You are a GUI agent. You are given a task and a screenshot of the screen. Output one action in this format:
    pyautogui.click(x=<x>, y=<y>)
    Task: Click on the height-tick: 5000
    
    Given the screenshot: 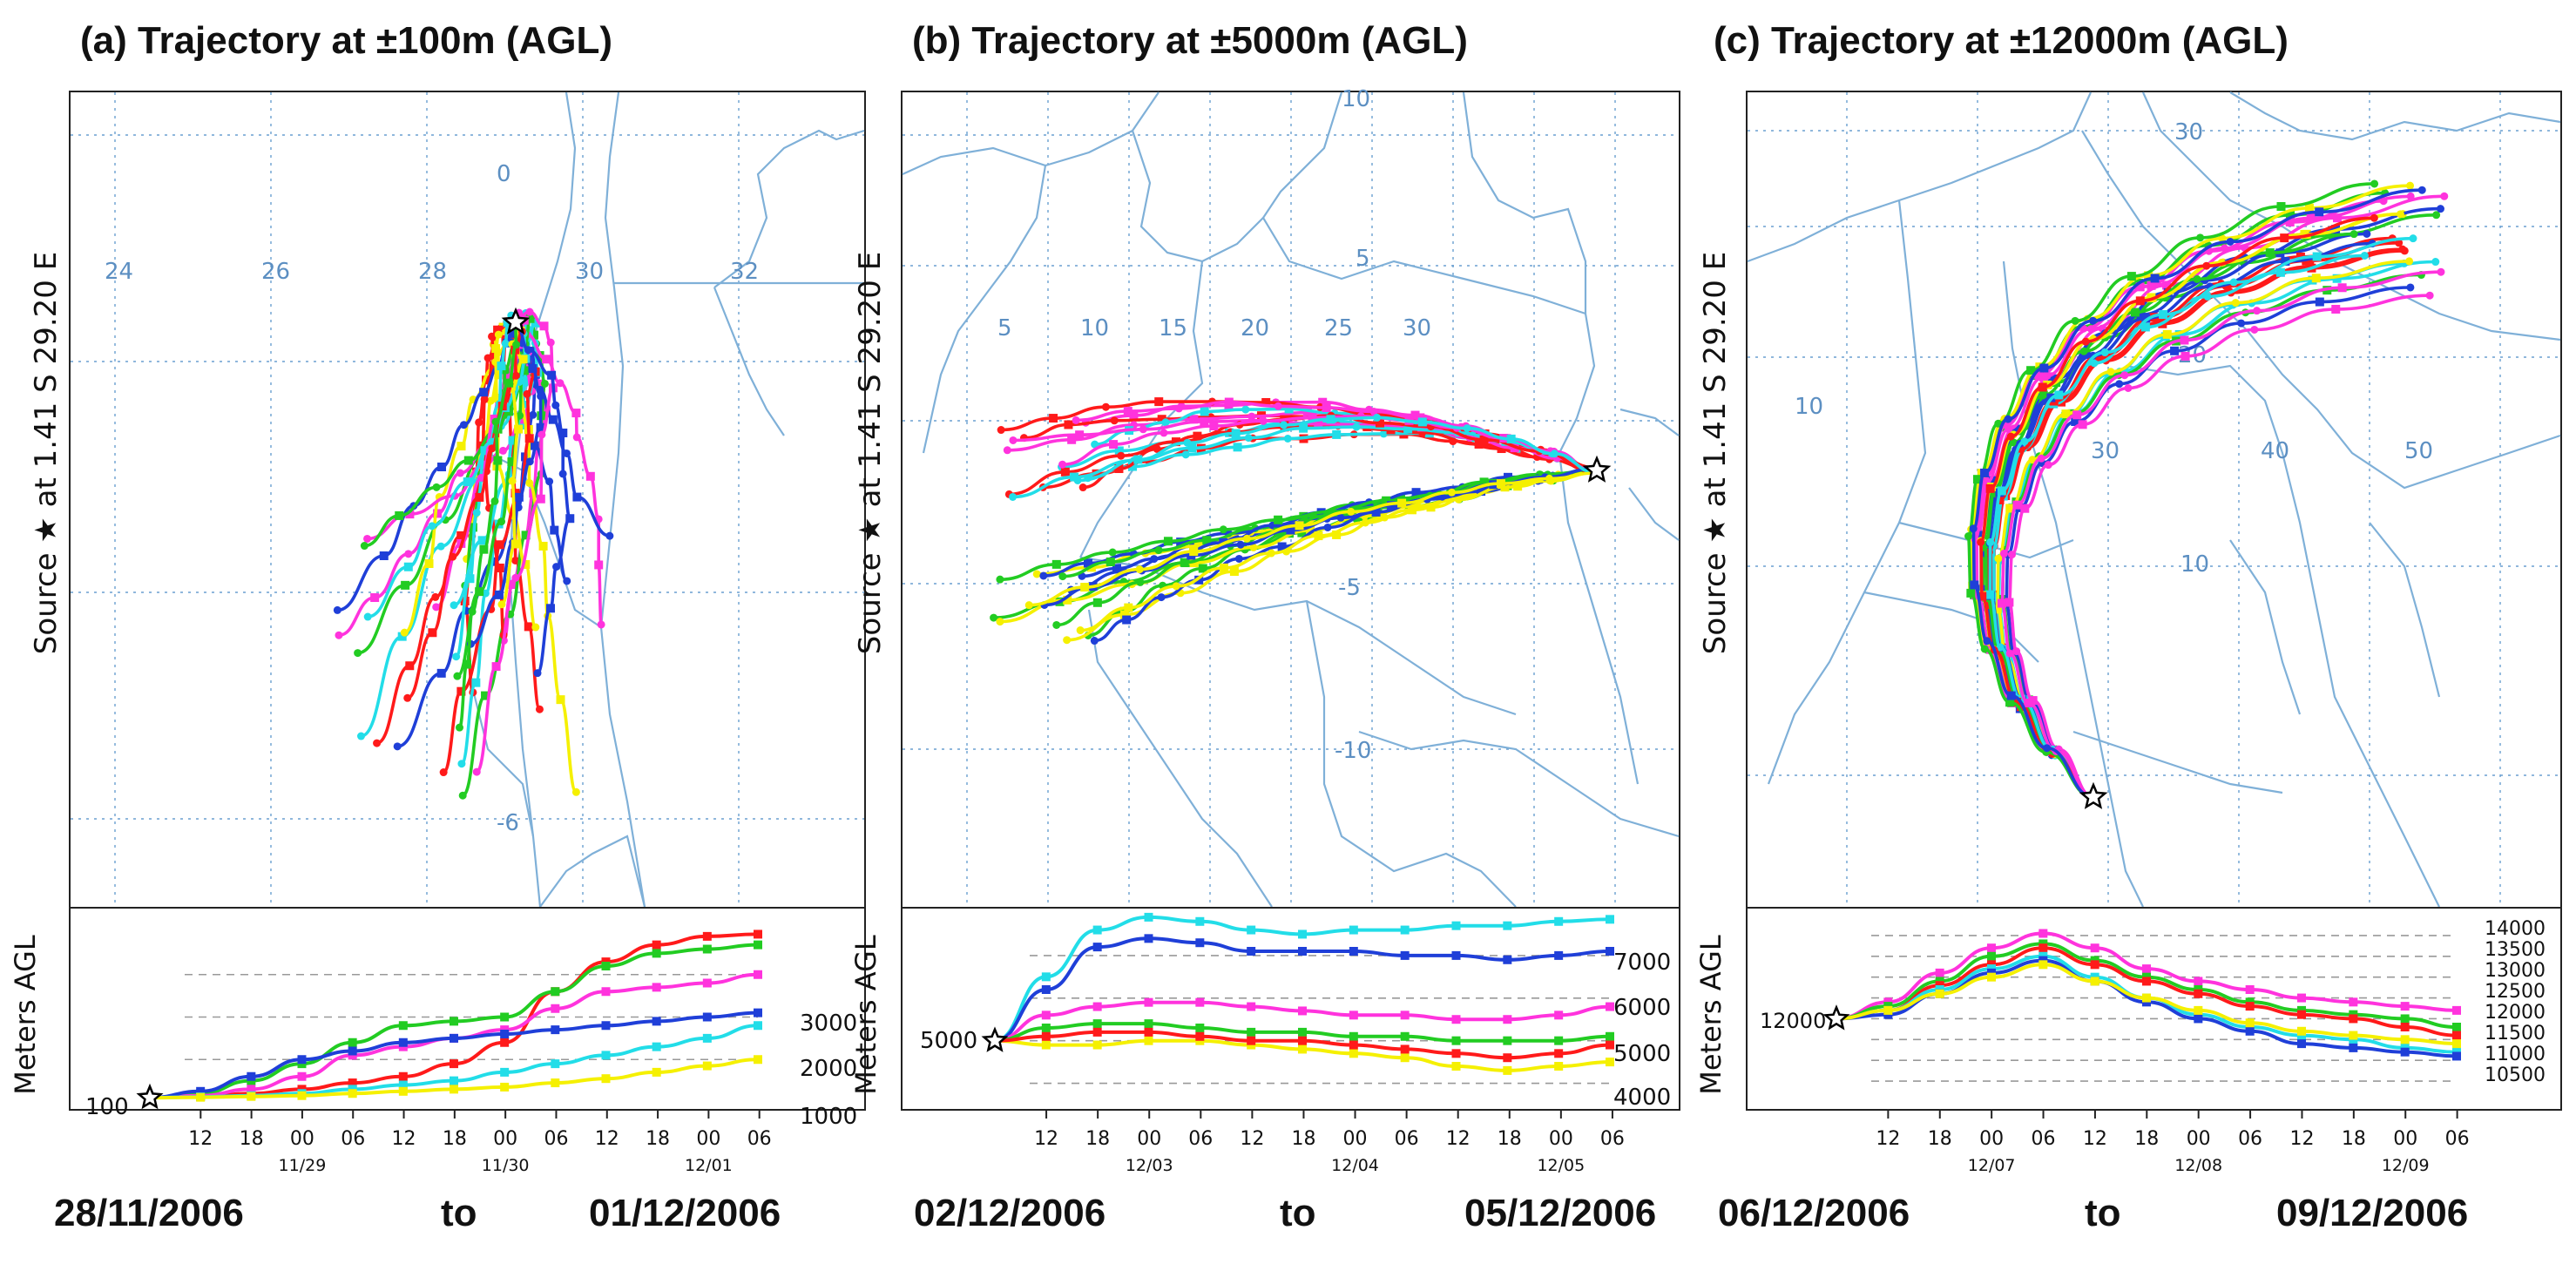 What is the action you would take?
    pyautogui.click(x=1642, y=1054)
    